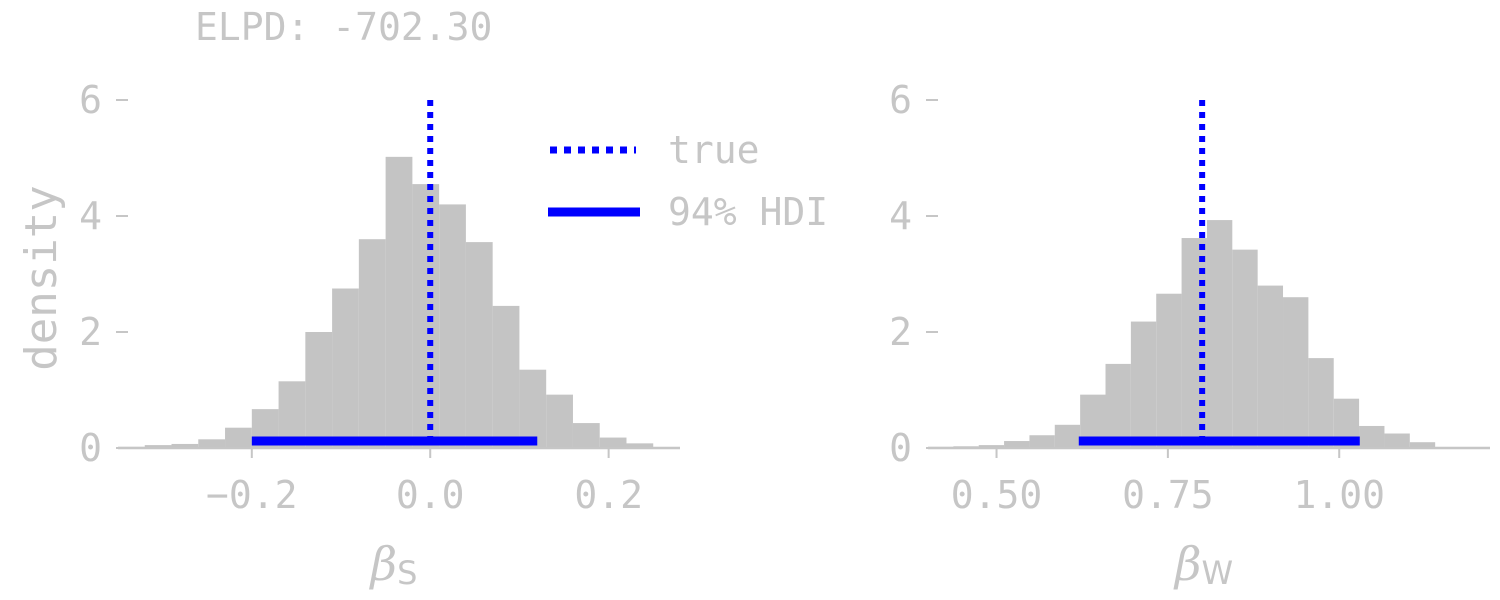  Describe the element at coordinates (688, 181) in the screenshot. I see `legend: true 94% HDI` at that location.